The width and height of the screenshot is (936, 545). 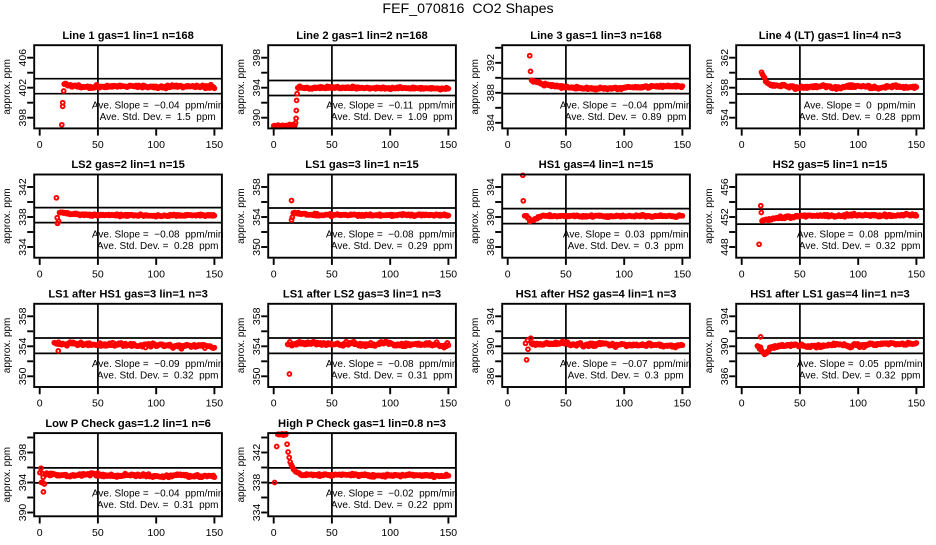 I want to click on svg-text: Ave. Slope = 0.03 ppm/min, so click(x=626, y=235).